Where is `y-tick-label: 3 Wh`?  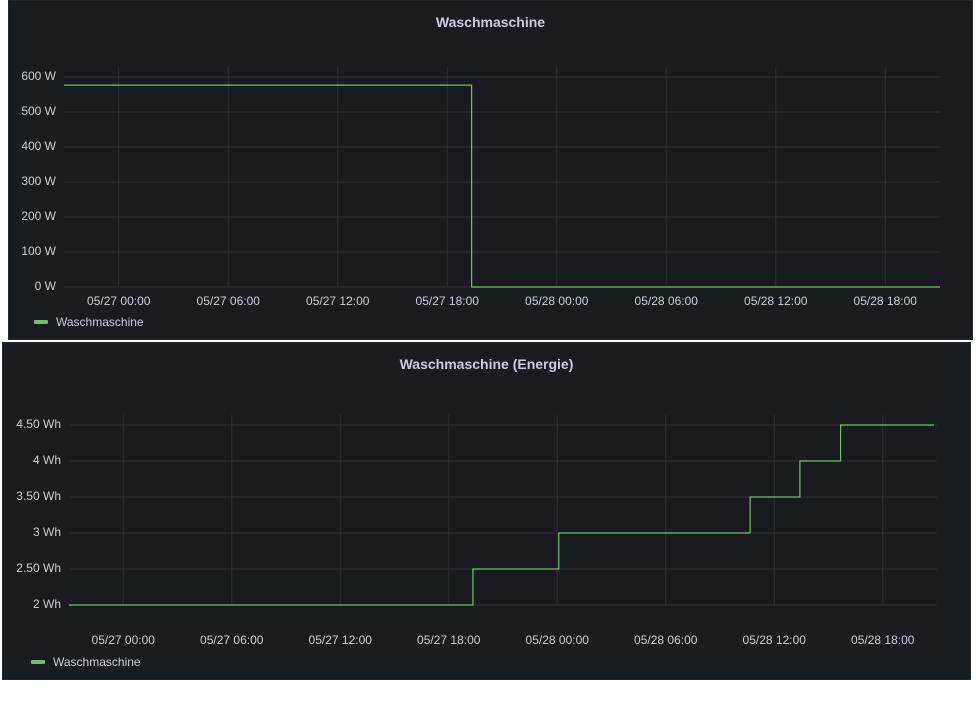 y-tick-label: 3 Wh is located at coordinates (47, 532).